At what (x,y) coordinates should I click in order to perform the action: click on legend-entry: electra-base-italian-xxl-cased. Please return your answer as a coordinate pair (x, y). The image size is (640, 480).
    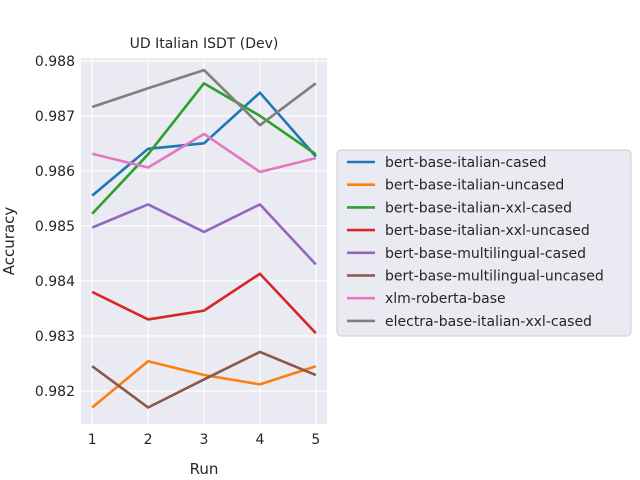
    Looking at the image, I should click on (488, 322).